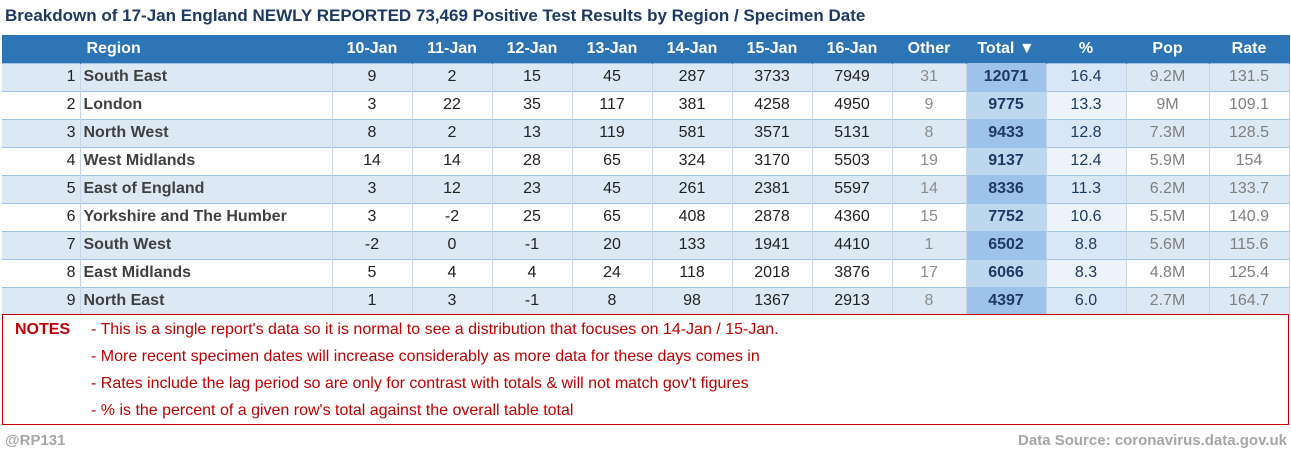 The width and height of the screenshot is (1291, 454). Describe the element at coordinates (772, 217) in the screenshot. I see `cell-15-jan: 2878` at that location.